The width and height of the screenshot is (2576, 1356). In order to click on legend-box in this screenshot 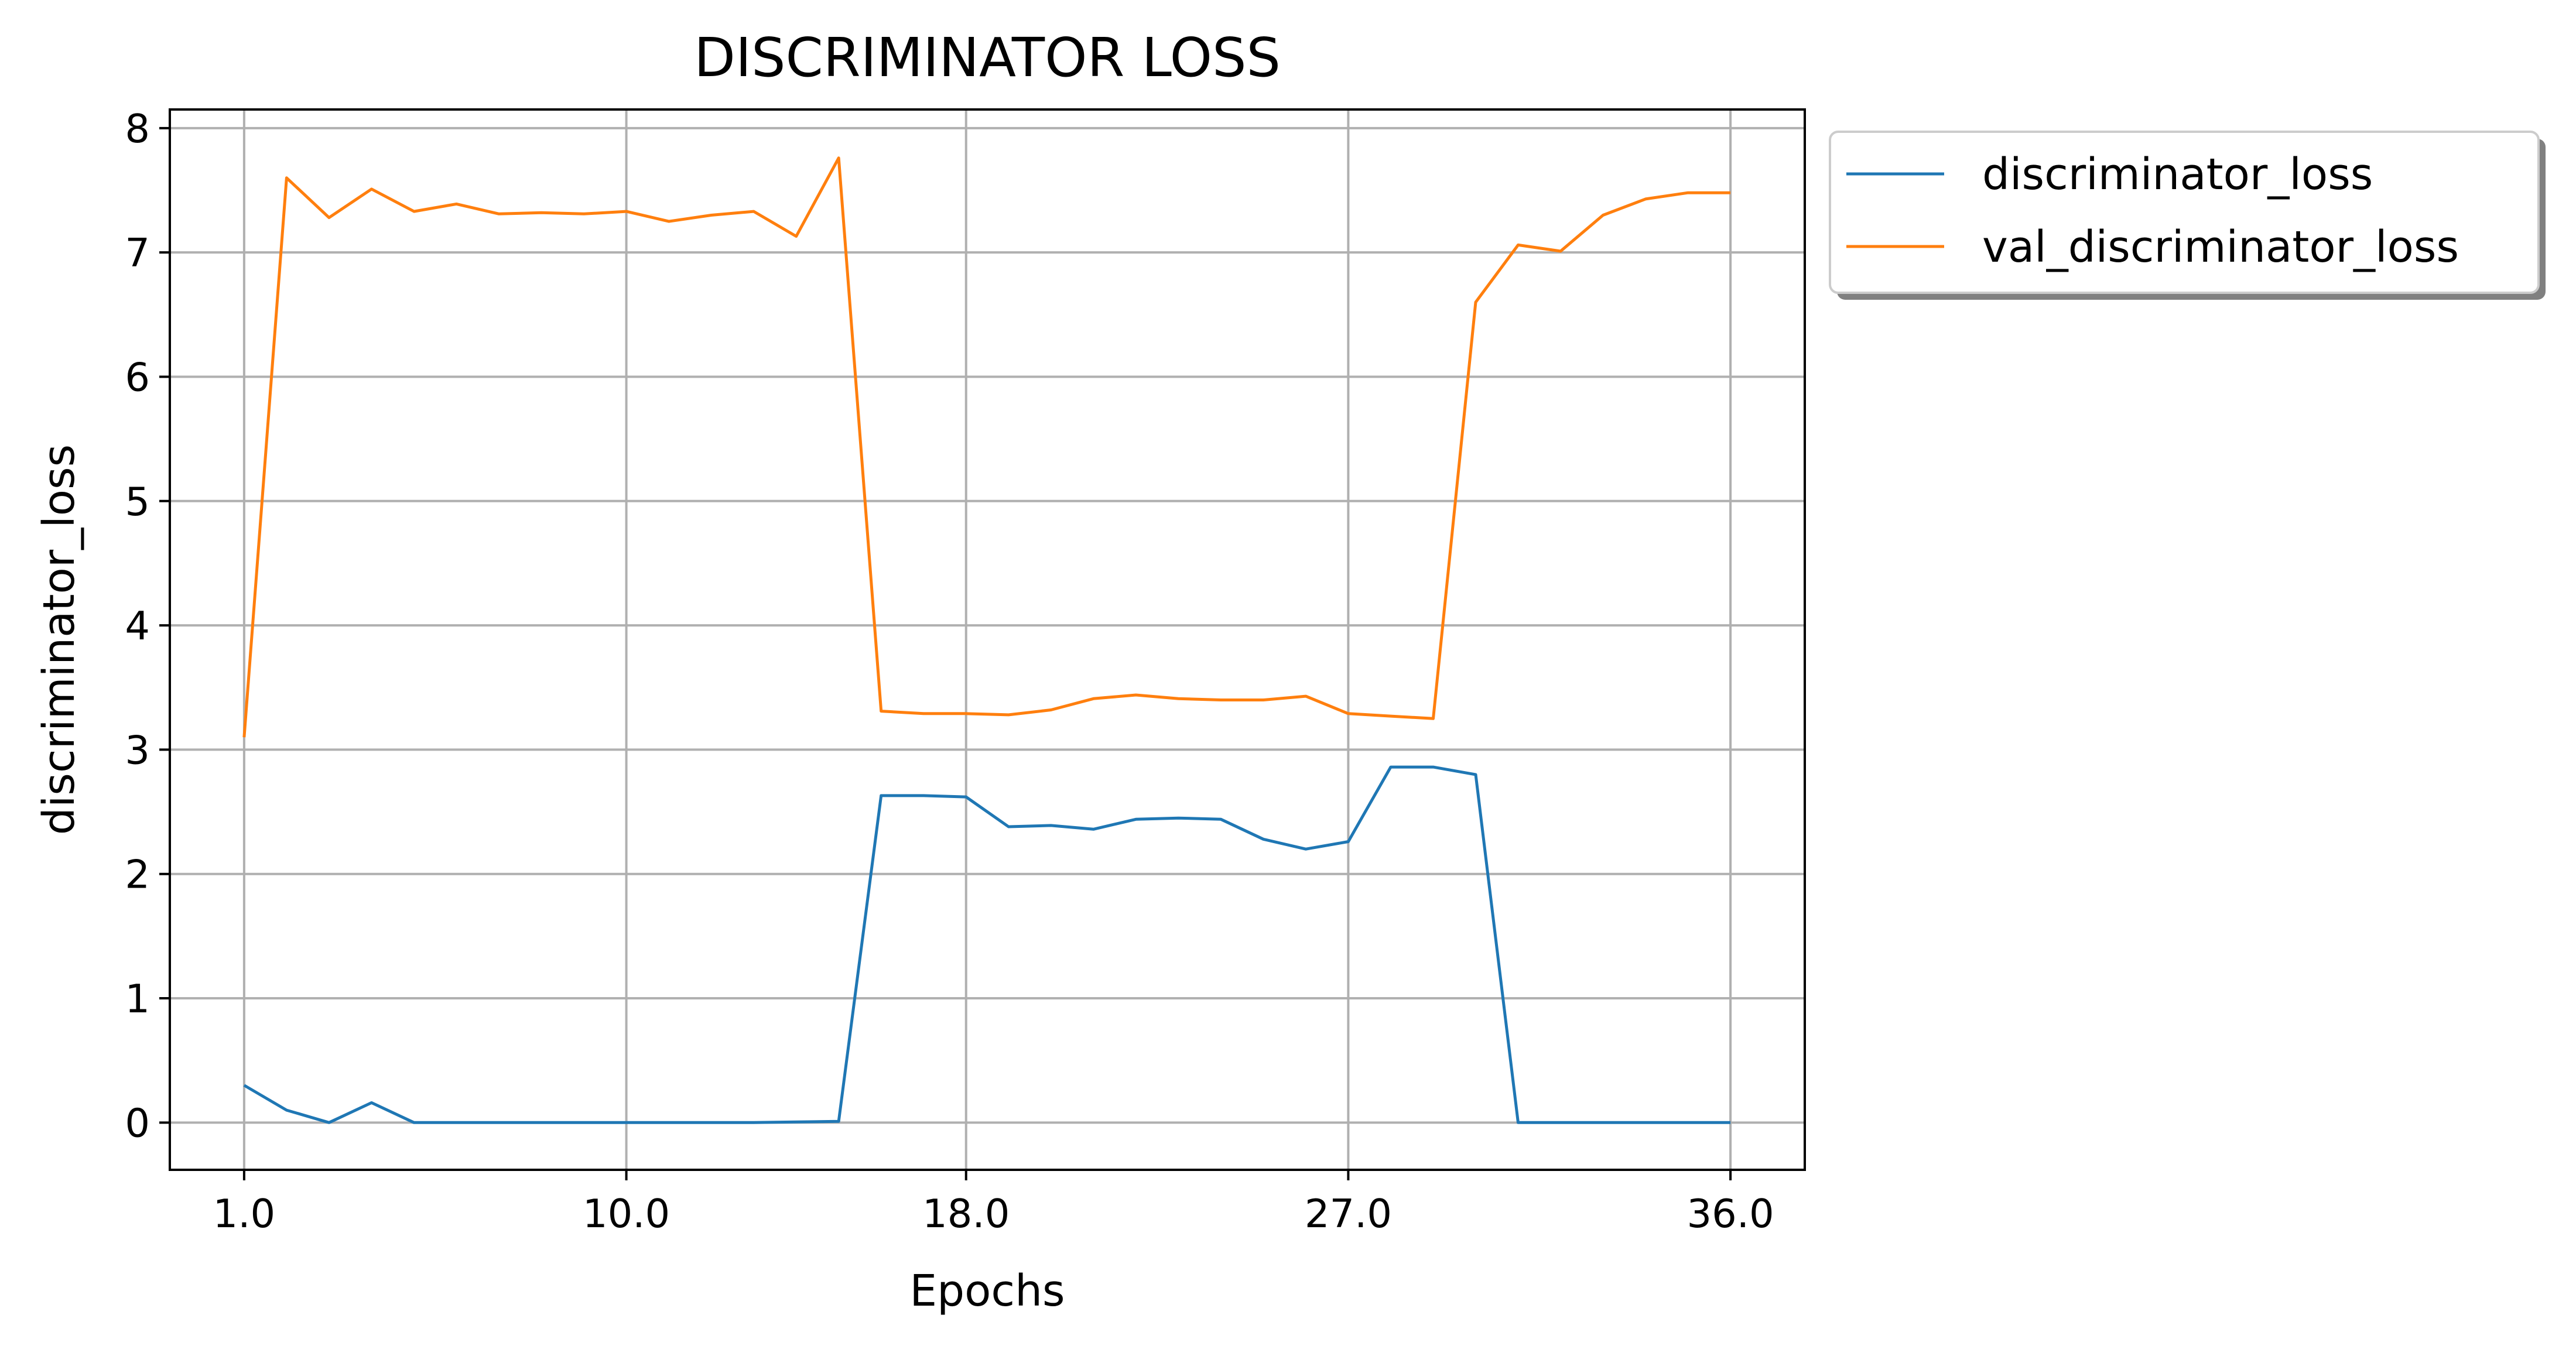, I will do `click(2184, 212)`.